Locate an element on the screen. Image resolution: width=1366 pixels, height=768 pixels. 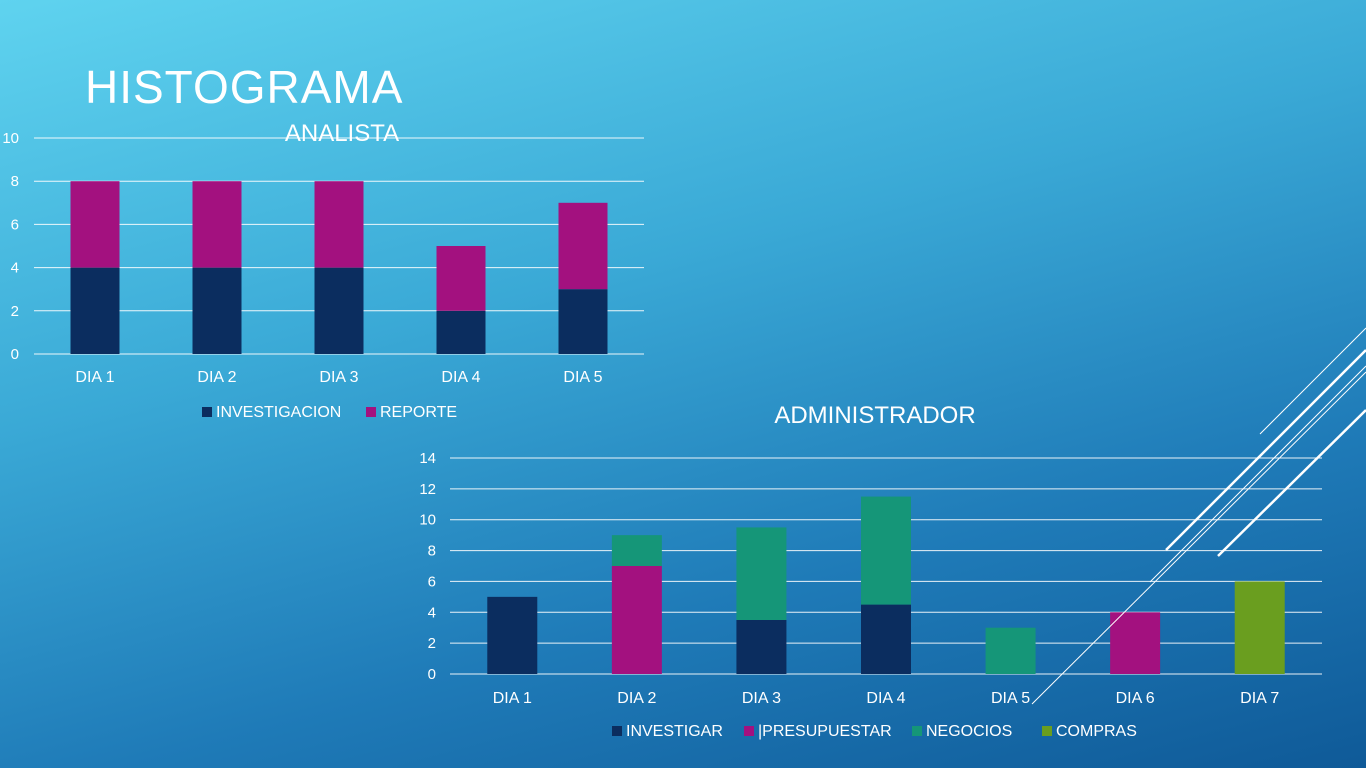
legend-label: INVESTIGACION is located at coordinates (278, 412).